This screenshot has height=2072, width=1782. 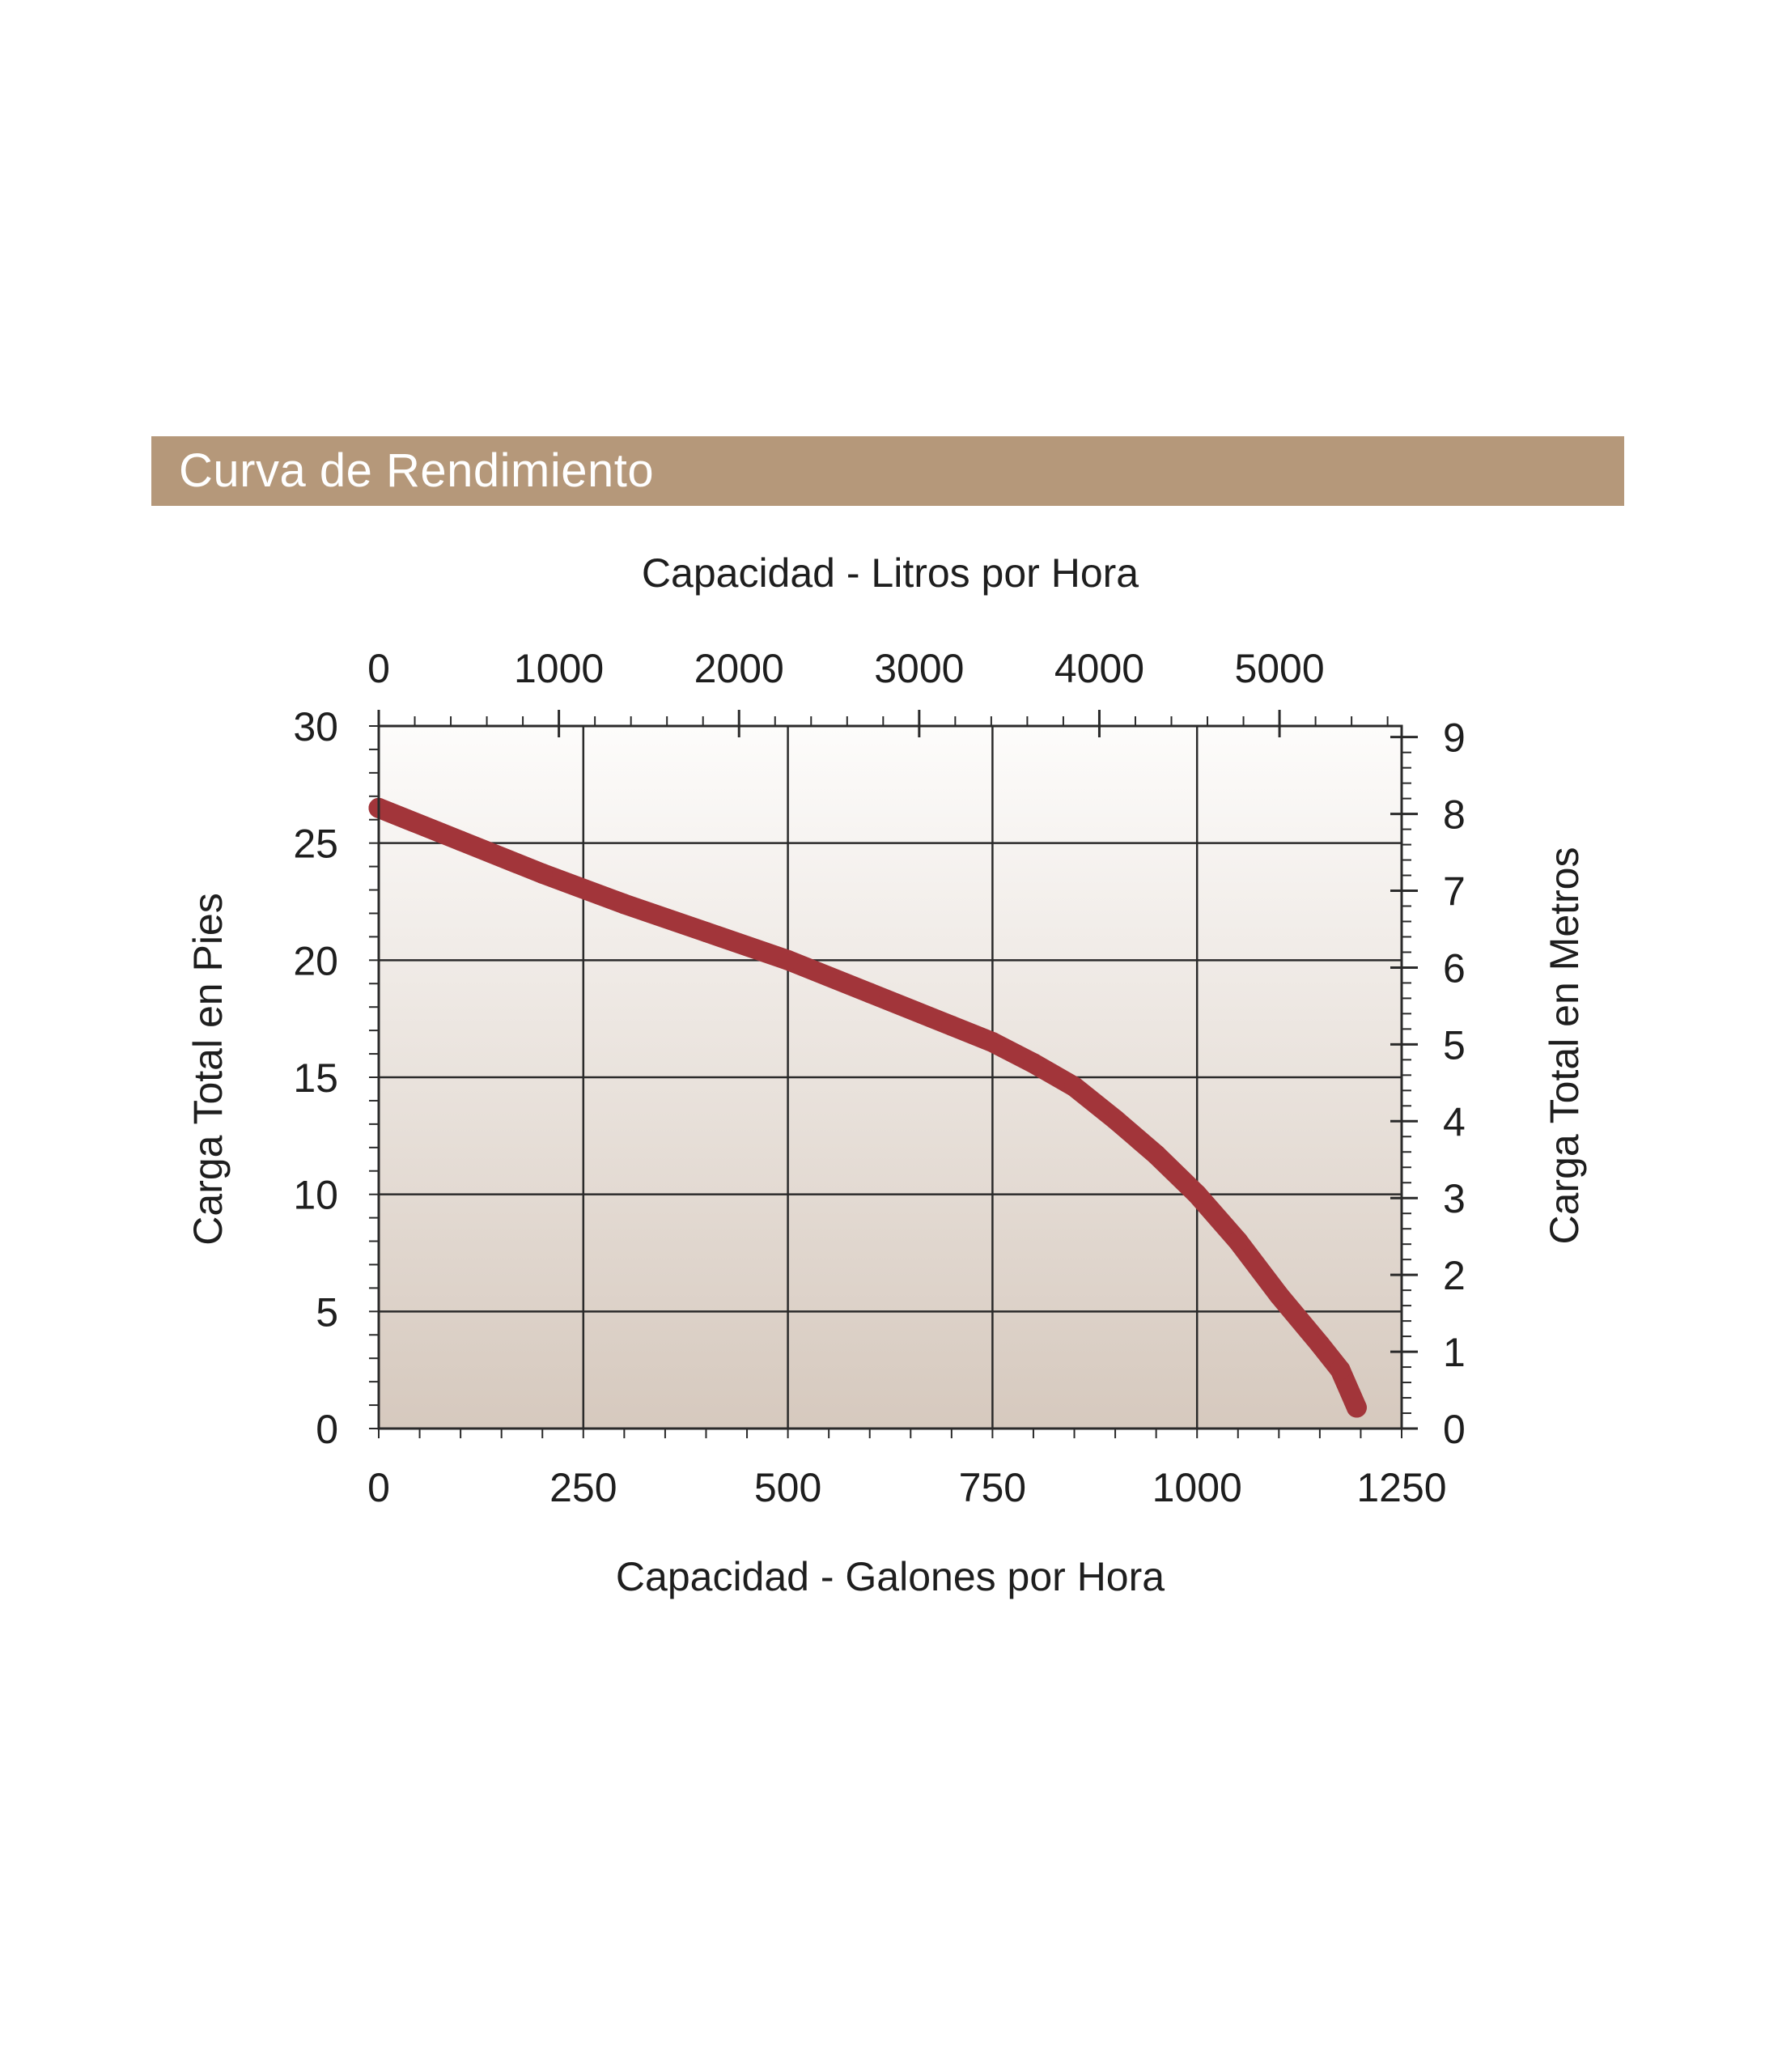 I want to click on x-tick-label: 500, so click(x=787, y=1487).